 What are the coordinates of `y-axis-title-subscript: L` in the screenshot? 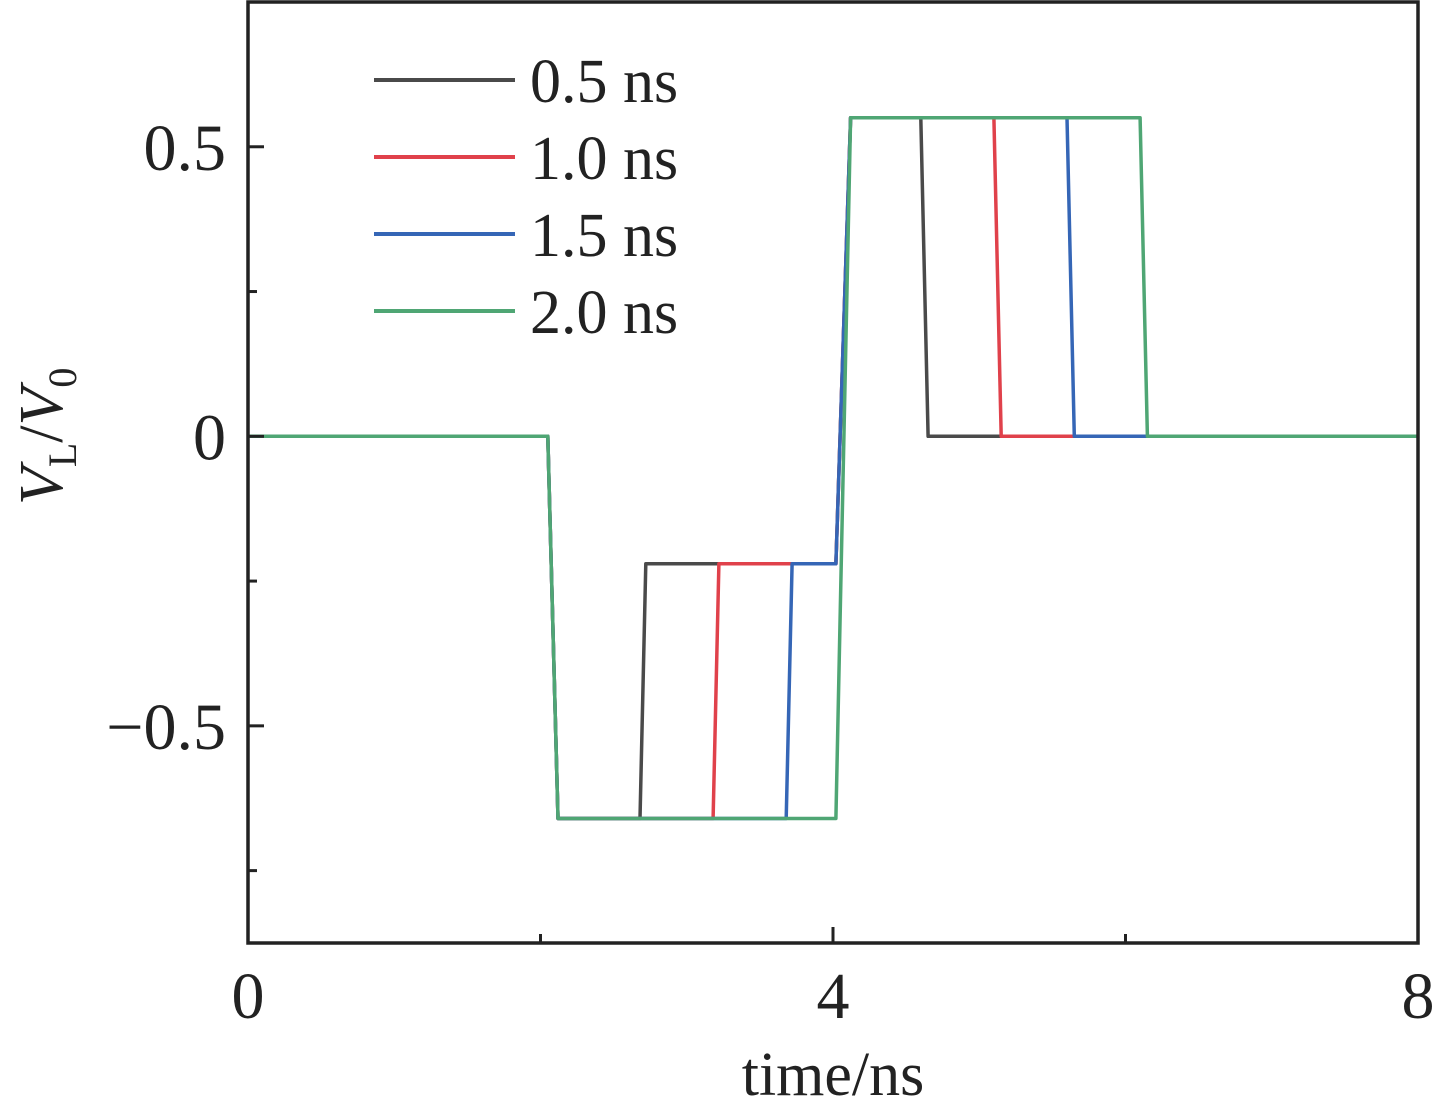 It's located at (62, 455).